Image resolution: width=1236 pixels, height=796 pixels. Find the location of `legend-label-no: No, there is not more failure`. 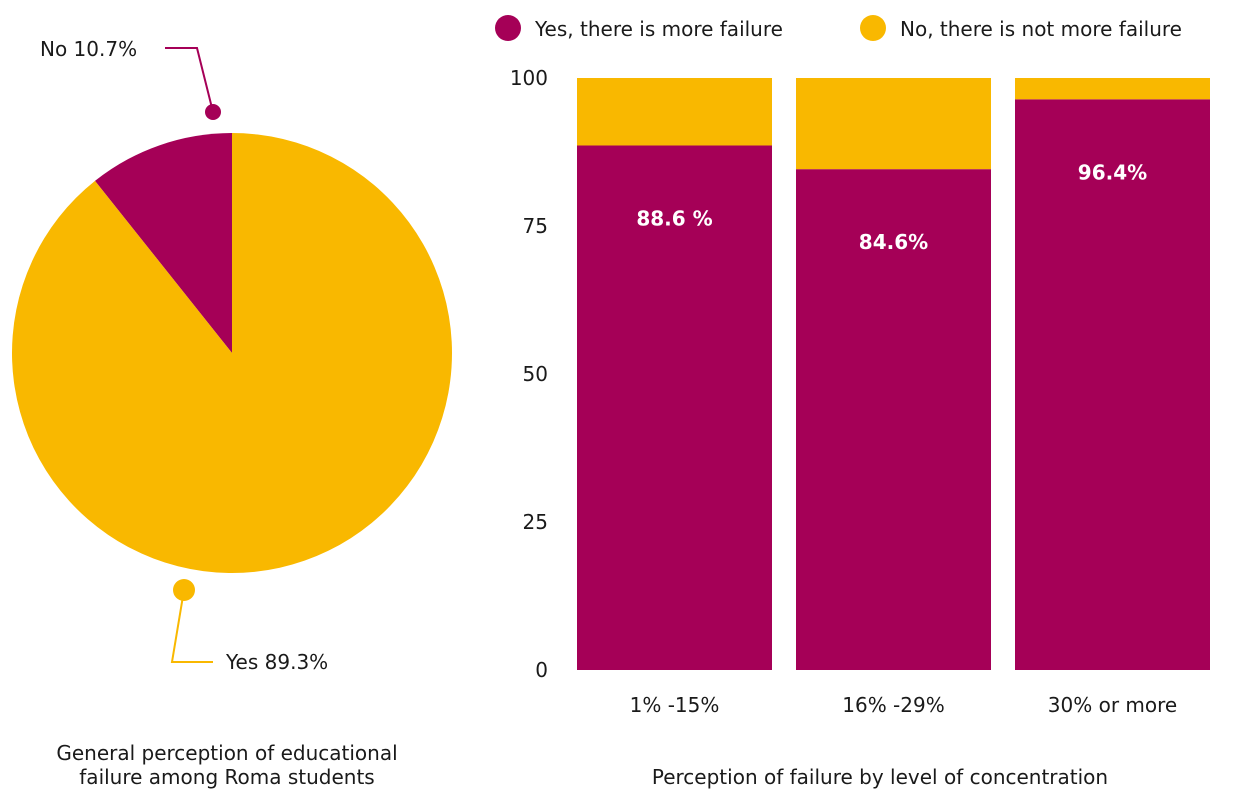

legend-label-no: No, there is not more failure is located at coordinates (1041, 29).